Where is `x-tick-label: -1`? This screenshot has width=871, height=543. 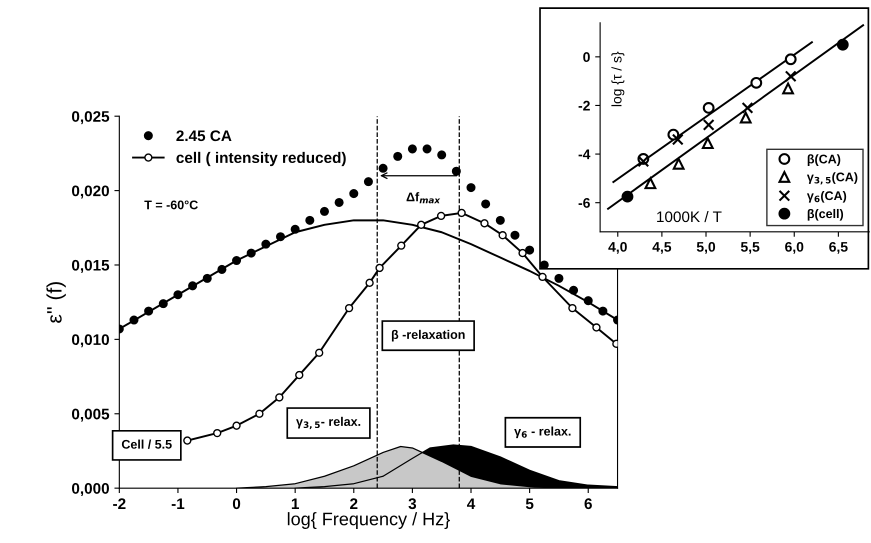
x-tick-label: -1 is located at coordinates (178, 503).